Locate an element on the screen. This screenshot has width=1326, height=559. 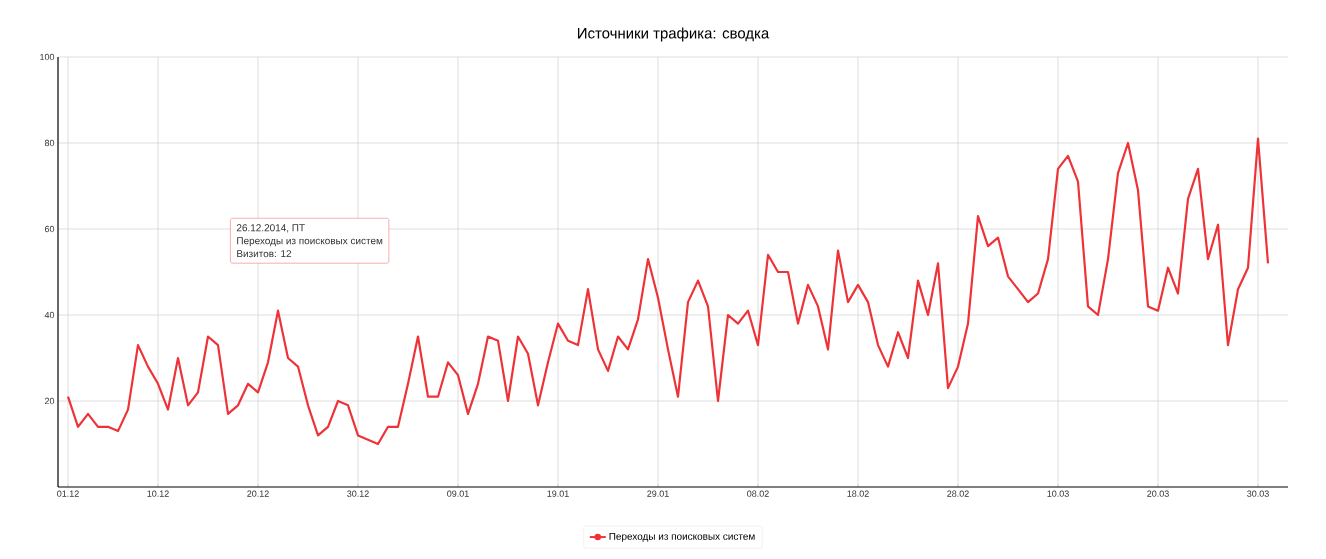
x-tick-label: 28.02 is located at coordinates (958, 493).